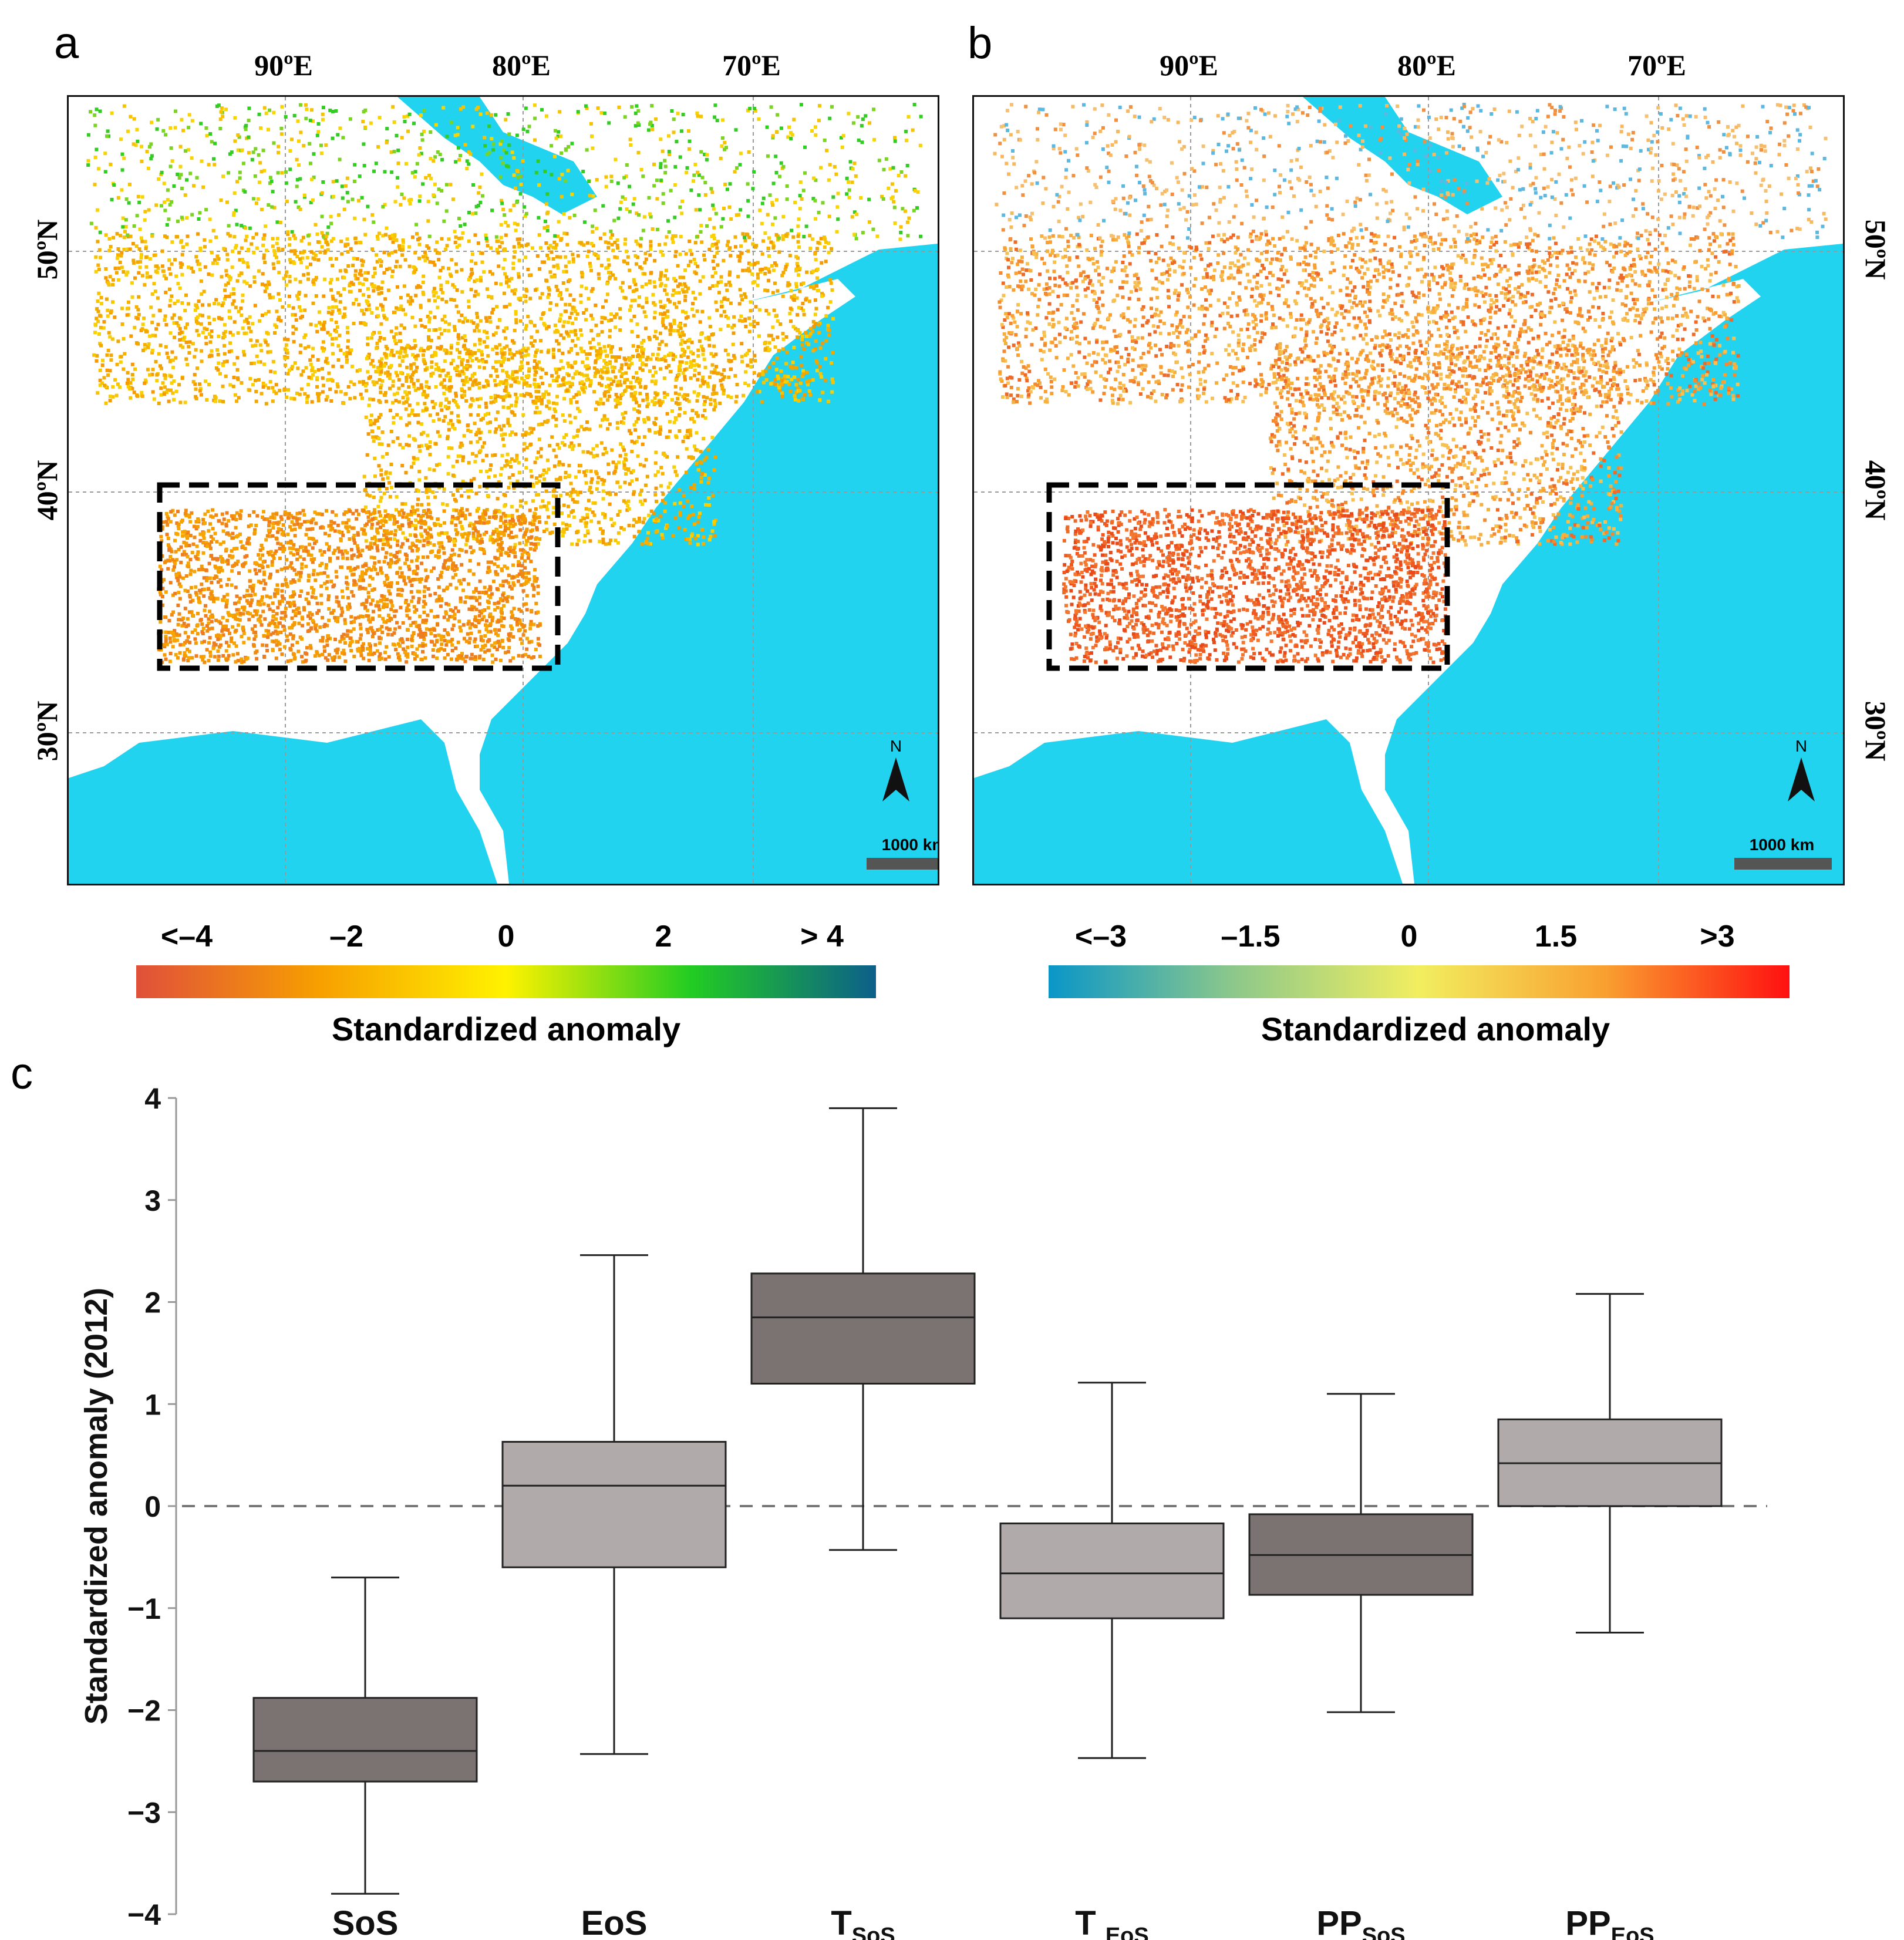 The width and height of the screenshot is (1904, 1940). Describe the element at coordinates (152, 1404) in the screenshot. I see `y-tick-label: 1` at that location.